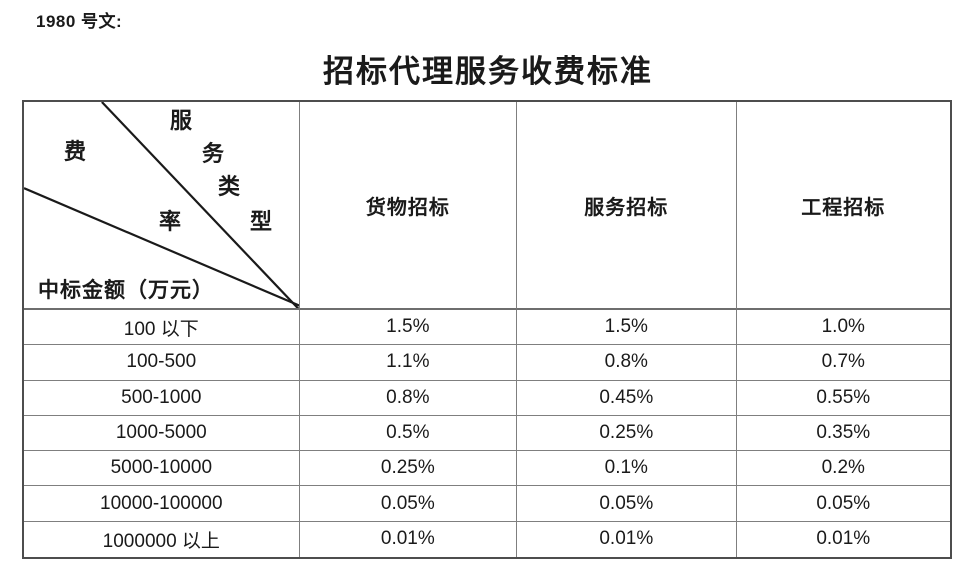  I want to click on rate-cell-services: 0.45%, so click(627, 398).